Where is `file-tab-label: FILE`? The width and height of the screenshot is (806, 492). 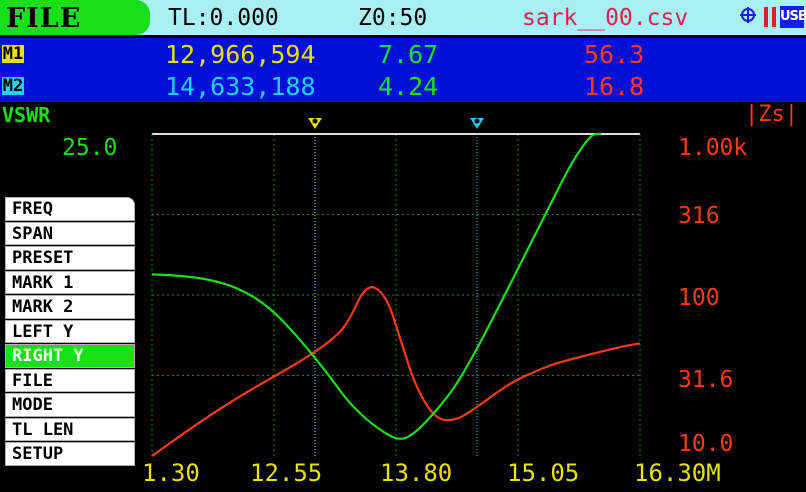
file-tab-label: FILE is located at coordinates (44, 18).